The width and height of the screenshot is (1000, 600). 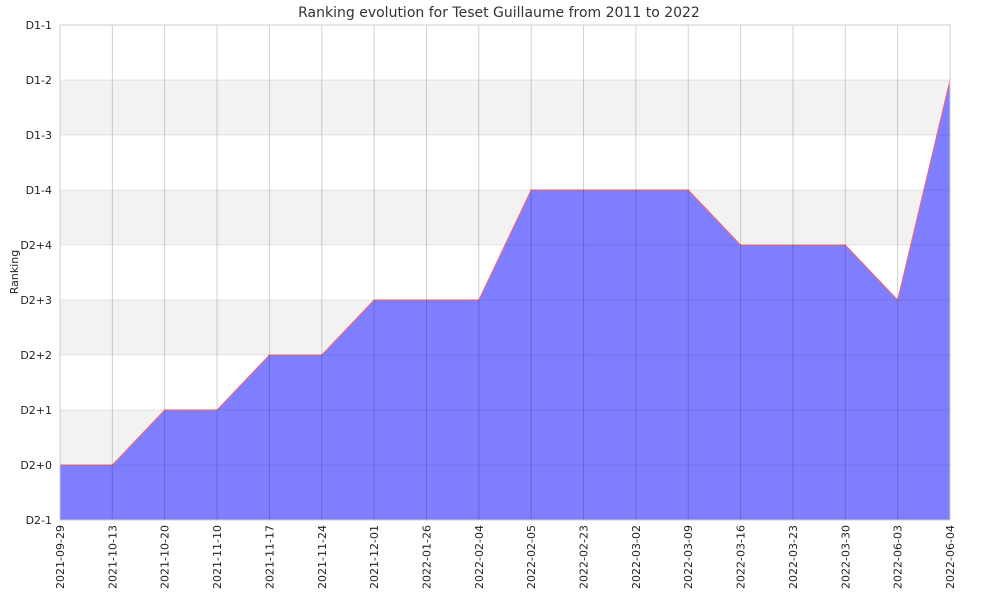 What do you see at coordinates (36, 410) in the screenshot?
I see `y-tick-label: D2+1` at bounding box center [36, 410].